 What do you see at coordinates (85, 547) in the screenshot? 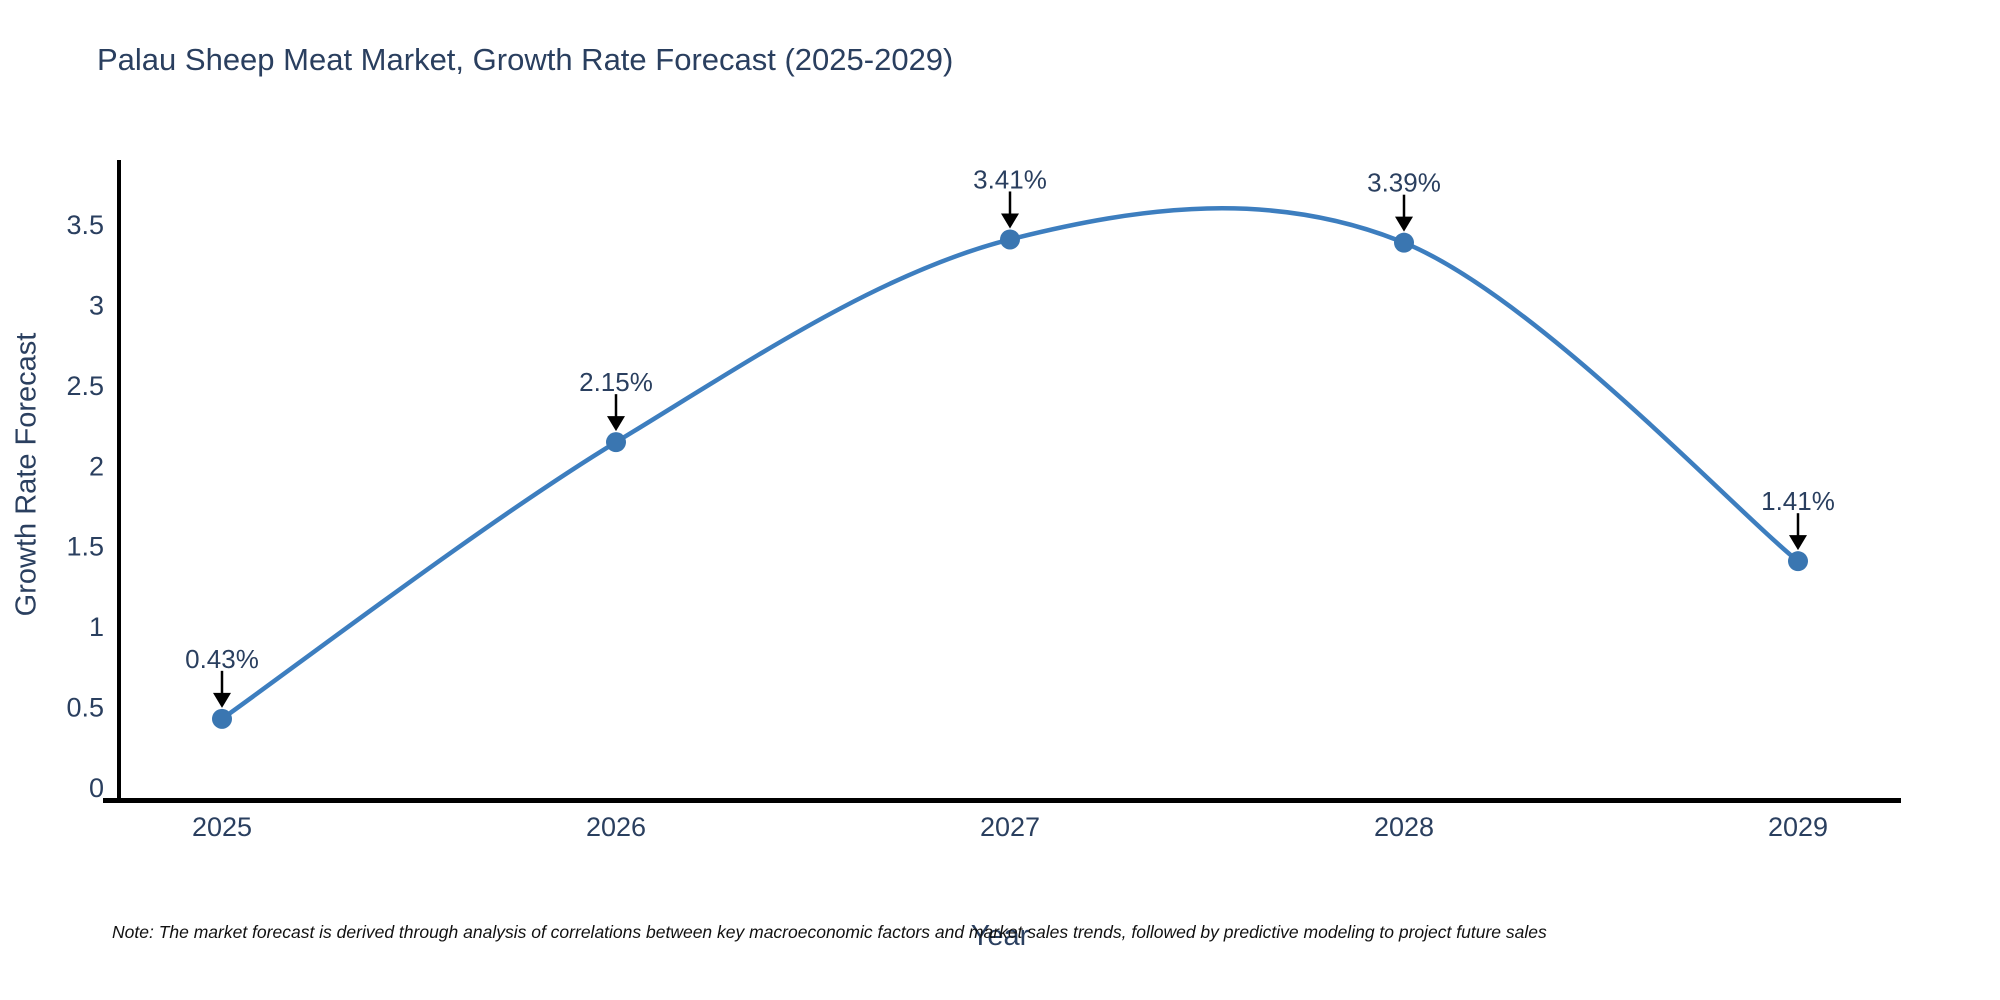
I see `y-tick-label: 1.5` at bounding box center [85, 547].